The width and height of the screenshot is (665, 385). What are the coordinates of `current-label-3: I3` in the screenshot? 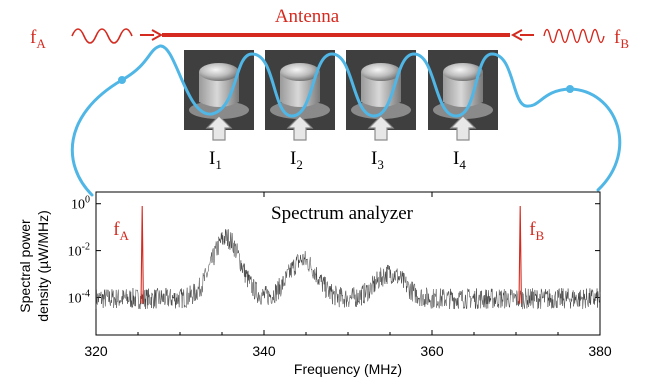 It's located at (377, 160).